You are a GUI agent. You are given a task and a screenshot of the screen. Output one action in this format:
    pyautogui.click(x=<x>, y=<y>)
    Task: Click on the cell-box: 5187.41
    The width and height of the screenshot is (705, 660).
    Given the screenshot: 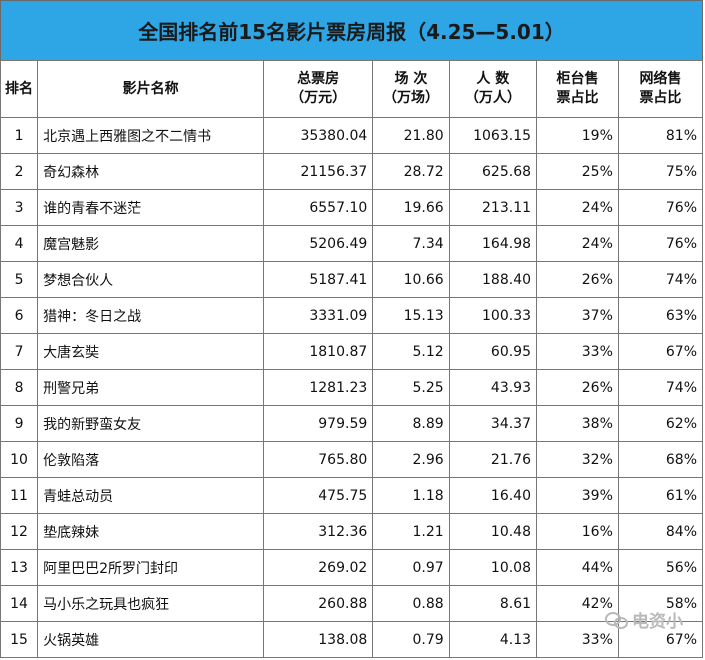 What is the action you would take?
    pyautogui.click(x=318, y=279)
    